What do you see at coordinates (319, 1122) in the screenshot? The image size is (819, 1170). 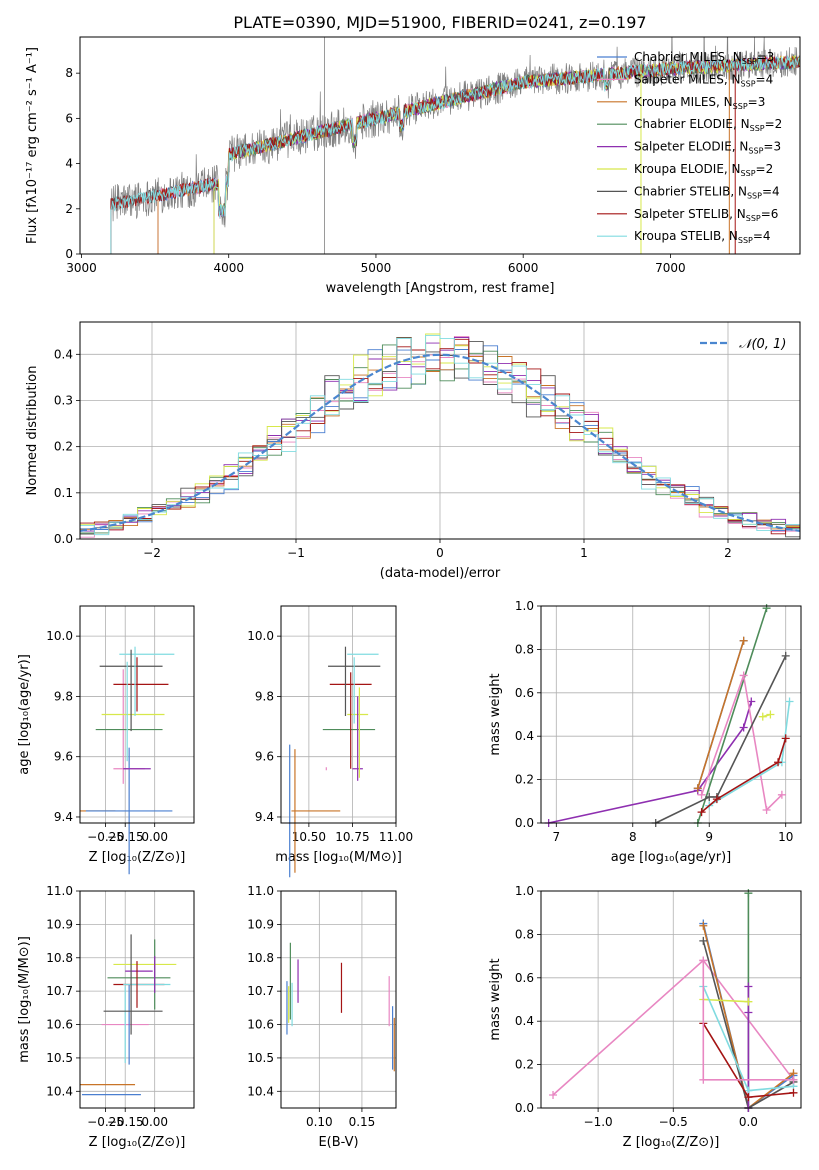 I see `x-tick-label: 0.10` at bounding box center [319, 1122].